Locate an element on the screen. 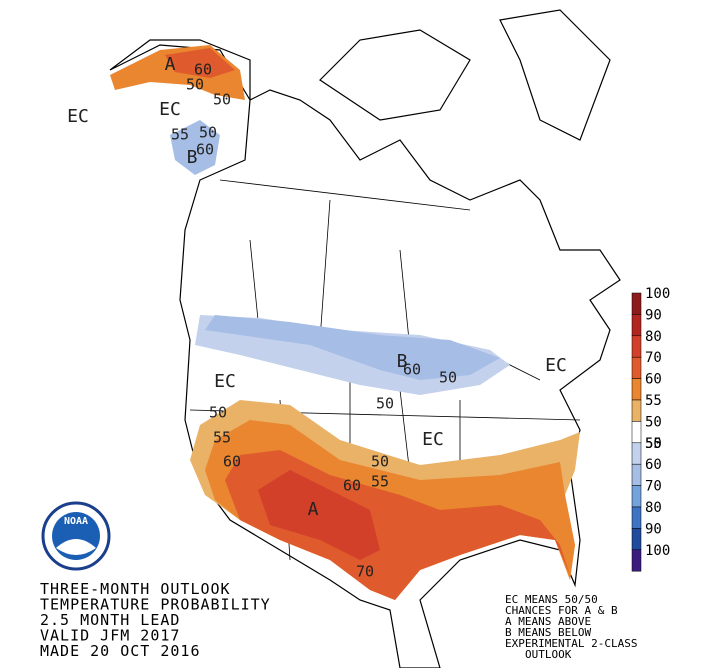 The image size is (719, 668). map-label: 70 is located at coordinates (365, 572).